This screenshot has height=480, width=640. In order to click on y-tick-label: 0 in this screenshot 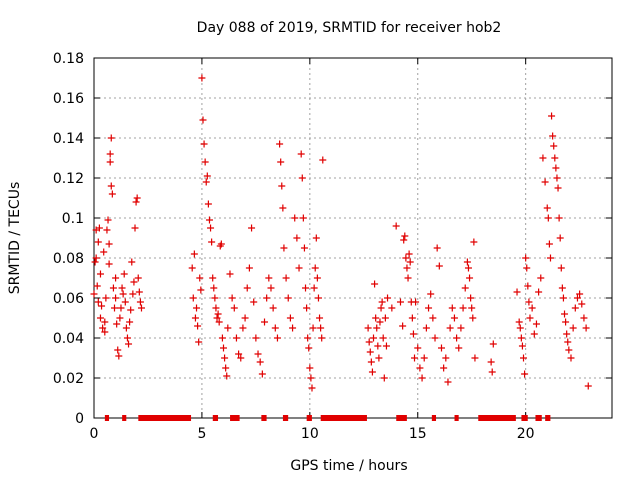, I will do `click(79, 419)`.